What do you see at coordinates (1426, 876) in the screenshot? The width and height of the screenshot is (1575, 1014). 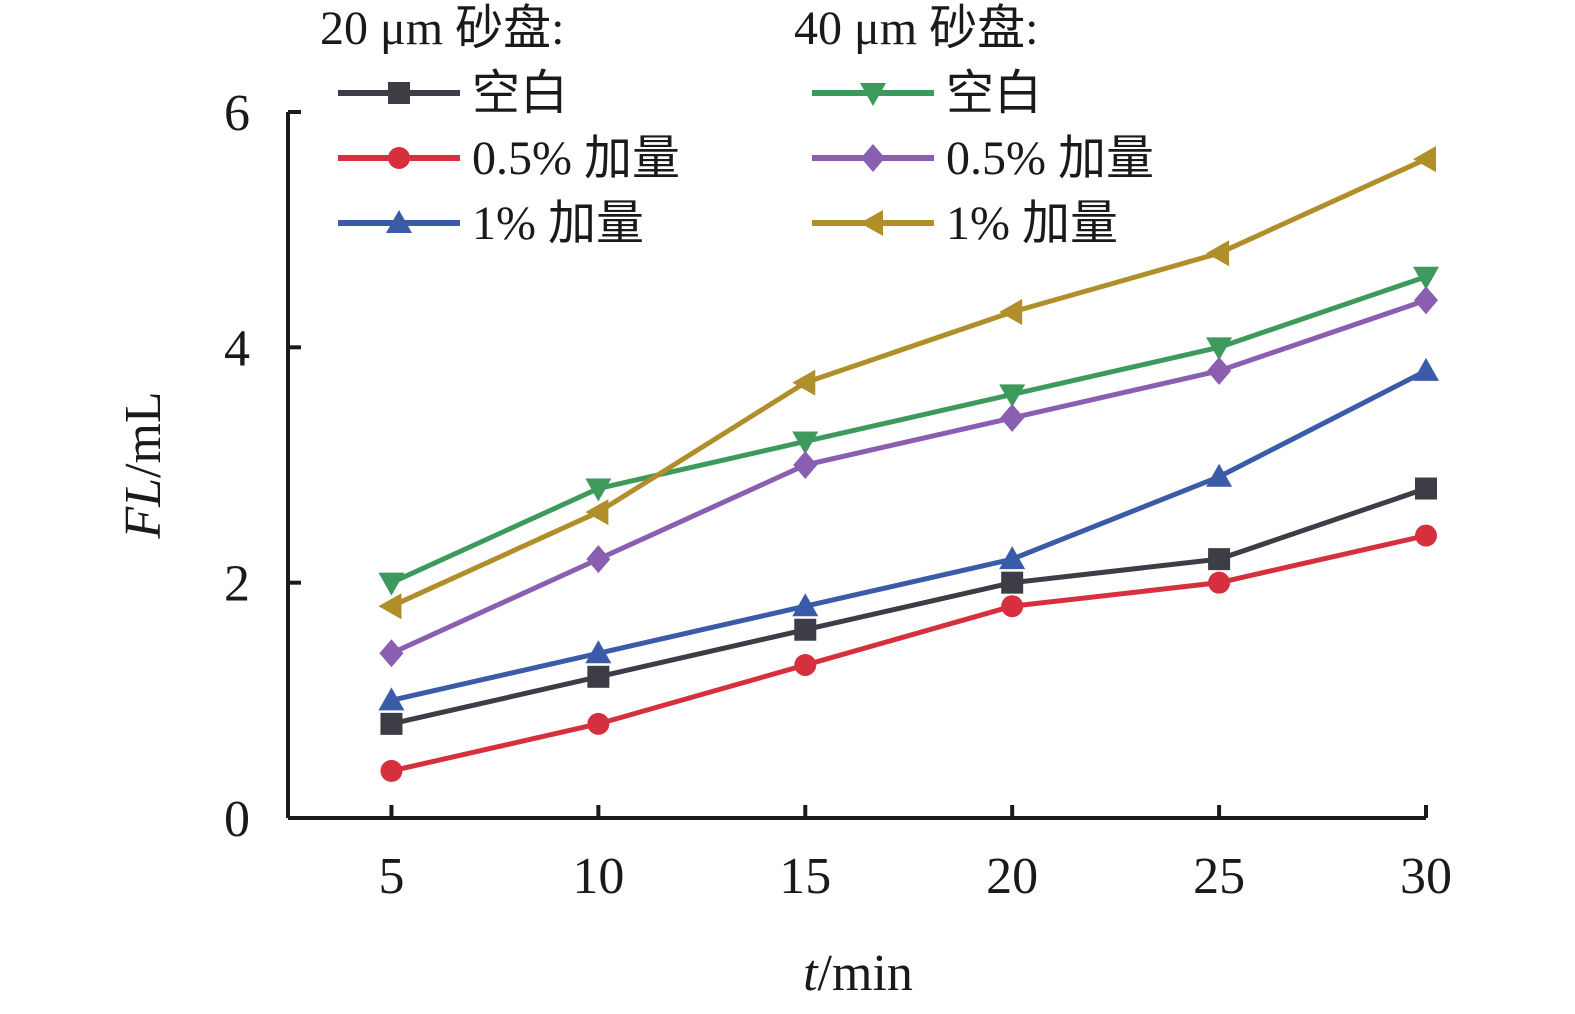 I see `x-tick-label: 30` at bounding box center [1426, 876].